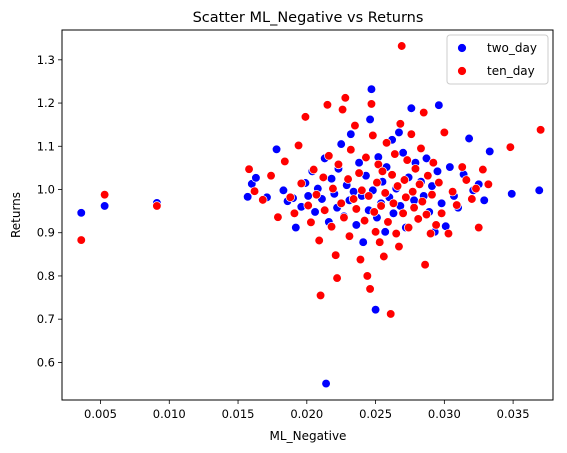  What do you see at coordinates (169, 414) in the screenshot?
I see `x-tick-label: 0.010` at bounding box center [169, 414].